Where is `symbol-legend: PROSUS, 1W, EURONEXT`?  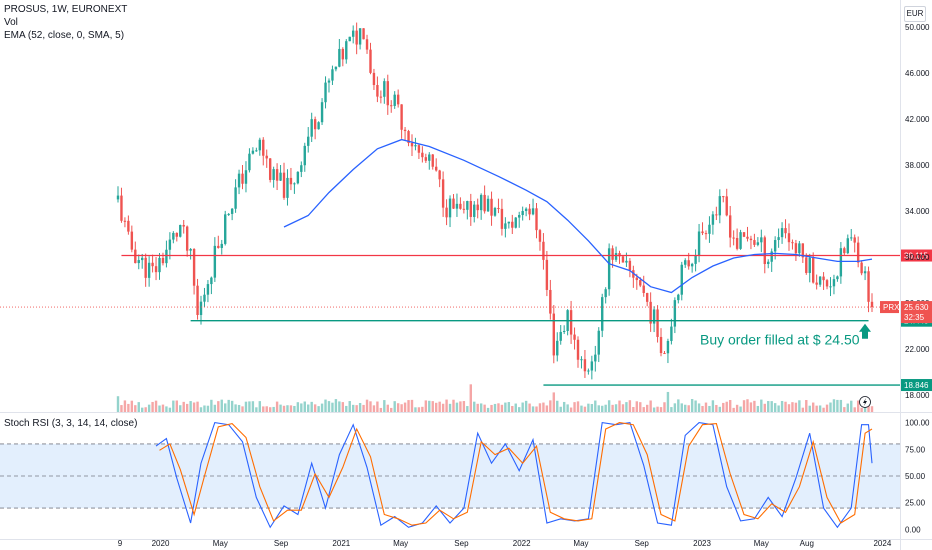 symbol-legend: PROSUS, 1W, EURONEXT is located at coordinates (66, 9).